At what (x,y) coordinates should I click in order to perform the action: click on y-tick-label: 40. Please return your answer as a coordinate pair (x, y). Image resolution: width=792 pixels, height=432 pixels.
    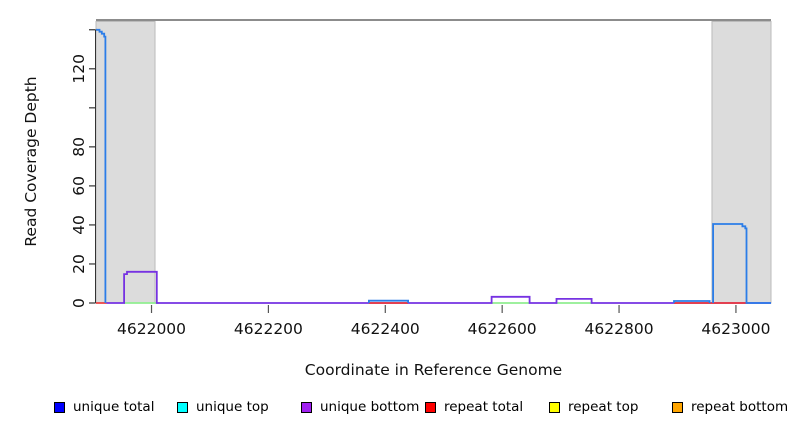
    Looking at the image, I should click on (79, 225).